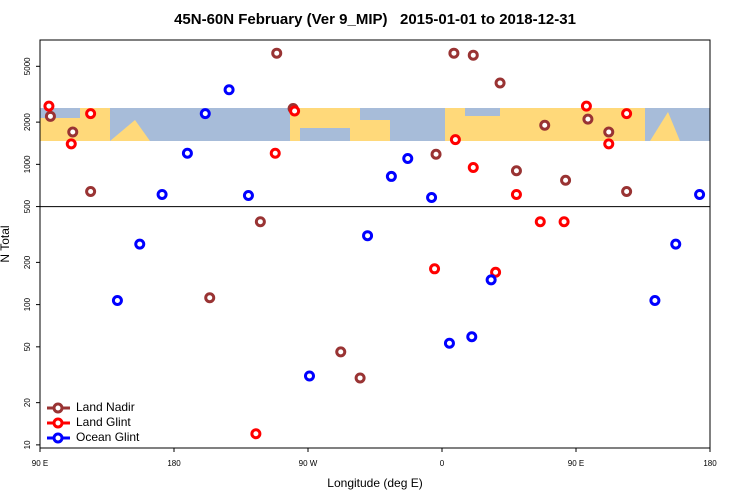 The height and width of the screenshot is (500, 750). I want to click on y-tick-label: 200, so click(27, 262).